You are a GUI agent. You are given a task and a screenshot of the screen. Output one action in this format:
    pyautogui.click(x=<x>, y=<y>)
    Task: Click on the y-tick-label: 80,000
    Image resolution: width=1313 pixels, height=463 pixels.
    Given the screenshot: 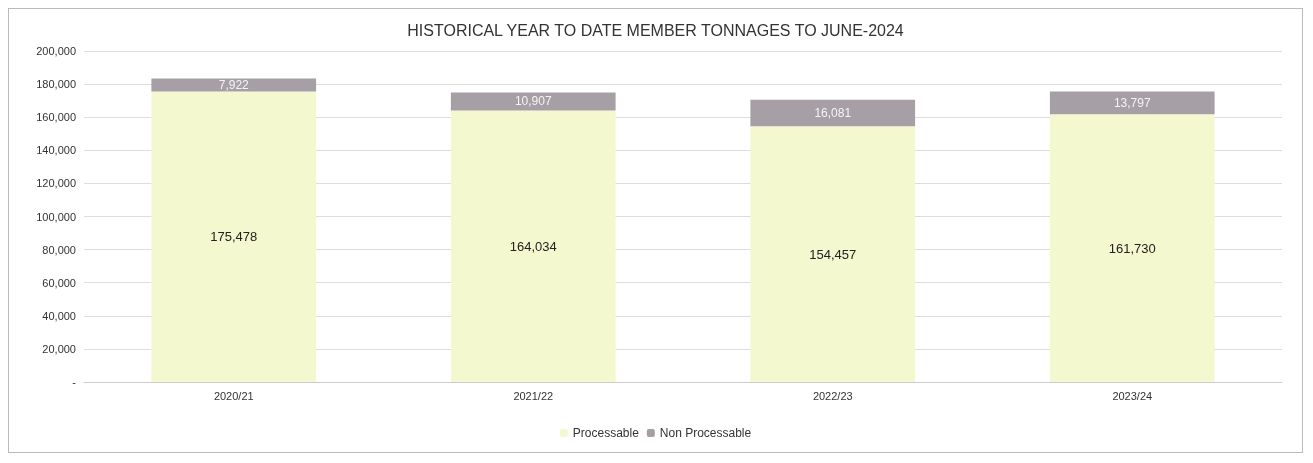 What is the action you would take?
    pyautogui.click(x=59, y=249)
    